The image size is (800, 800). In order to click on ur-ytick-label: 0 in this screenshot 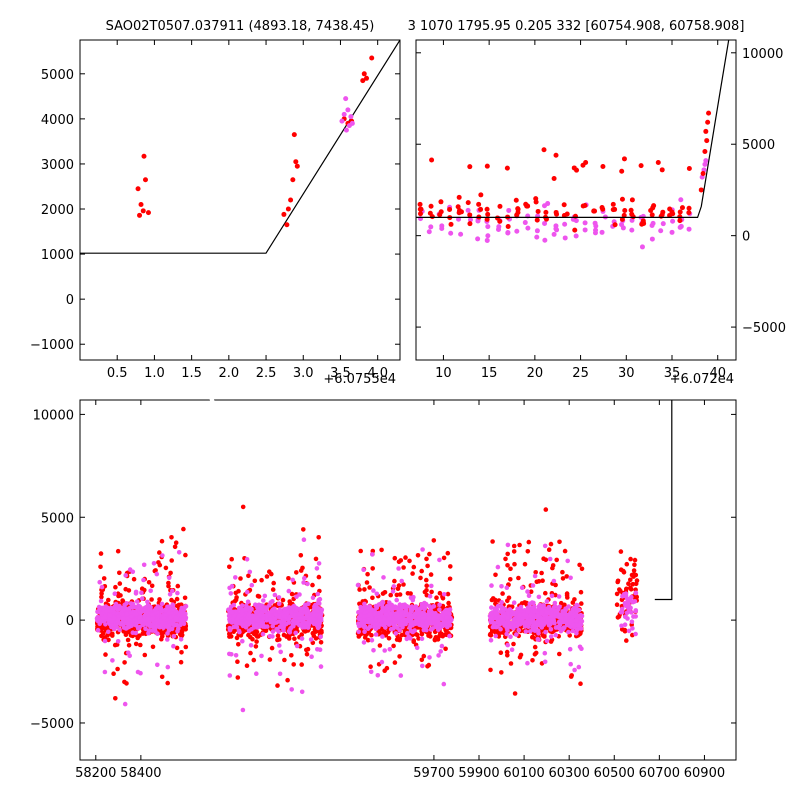, I will do `click(746, 237)`.